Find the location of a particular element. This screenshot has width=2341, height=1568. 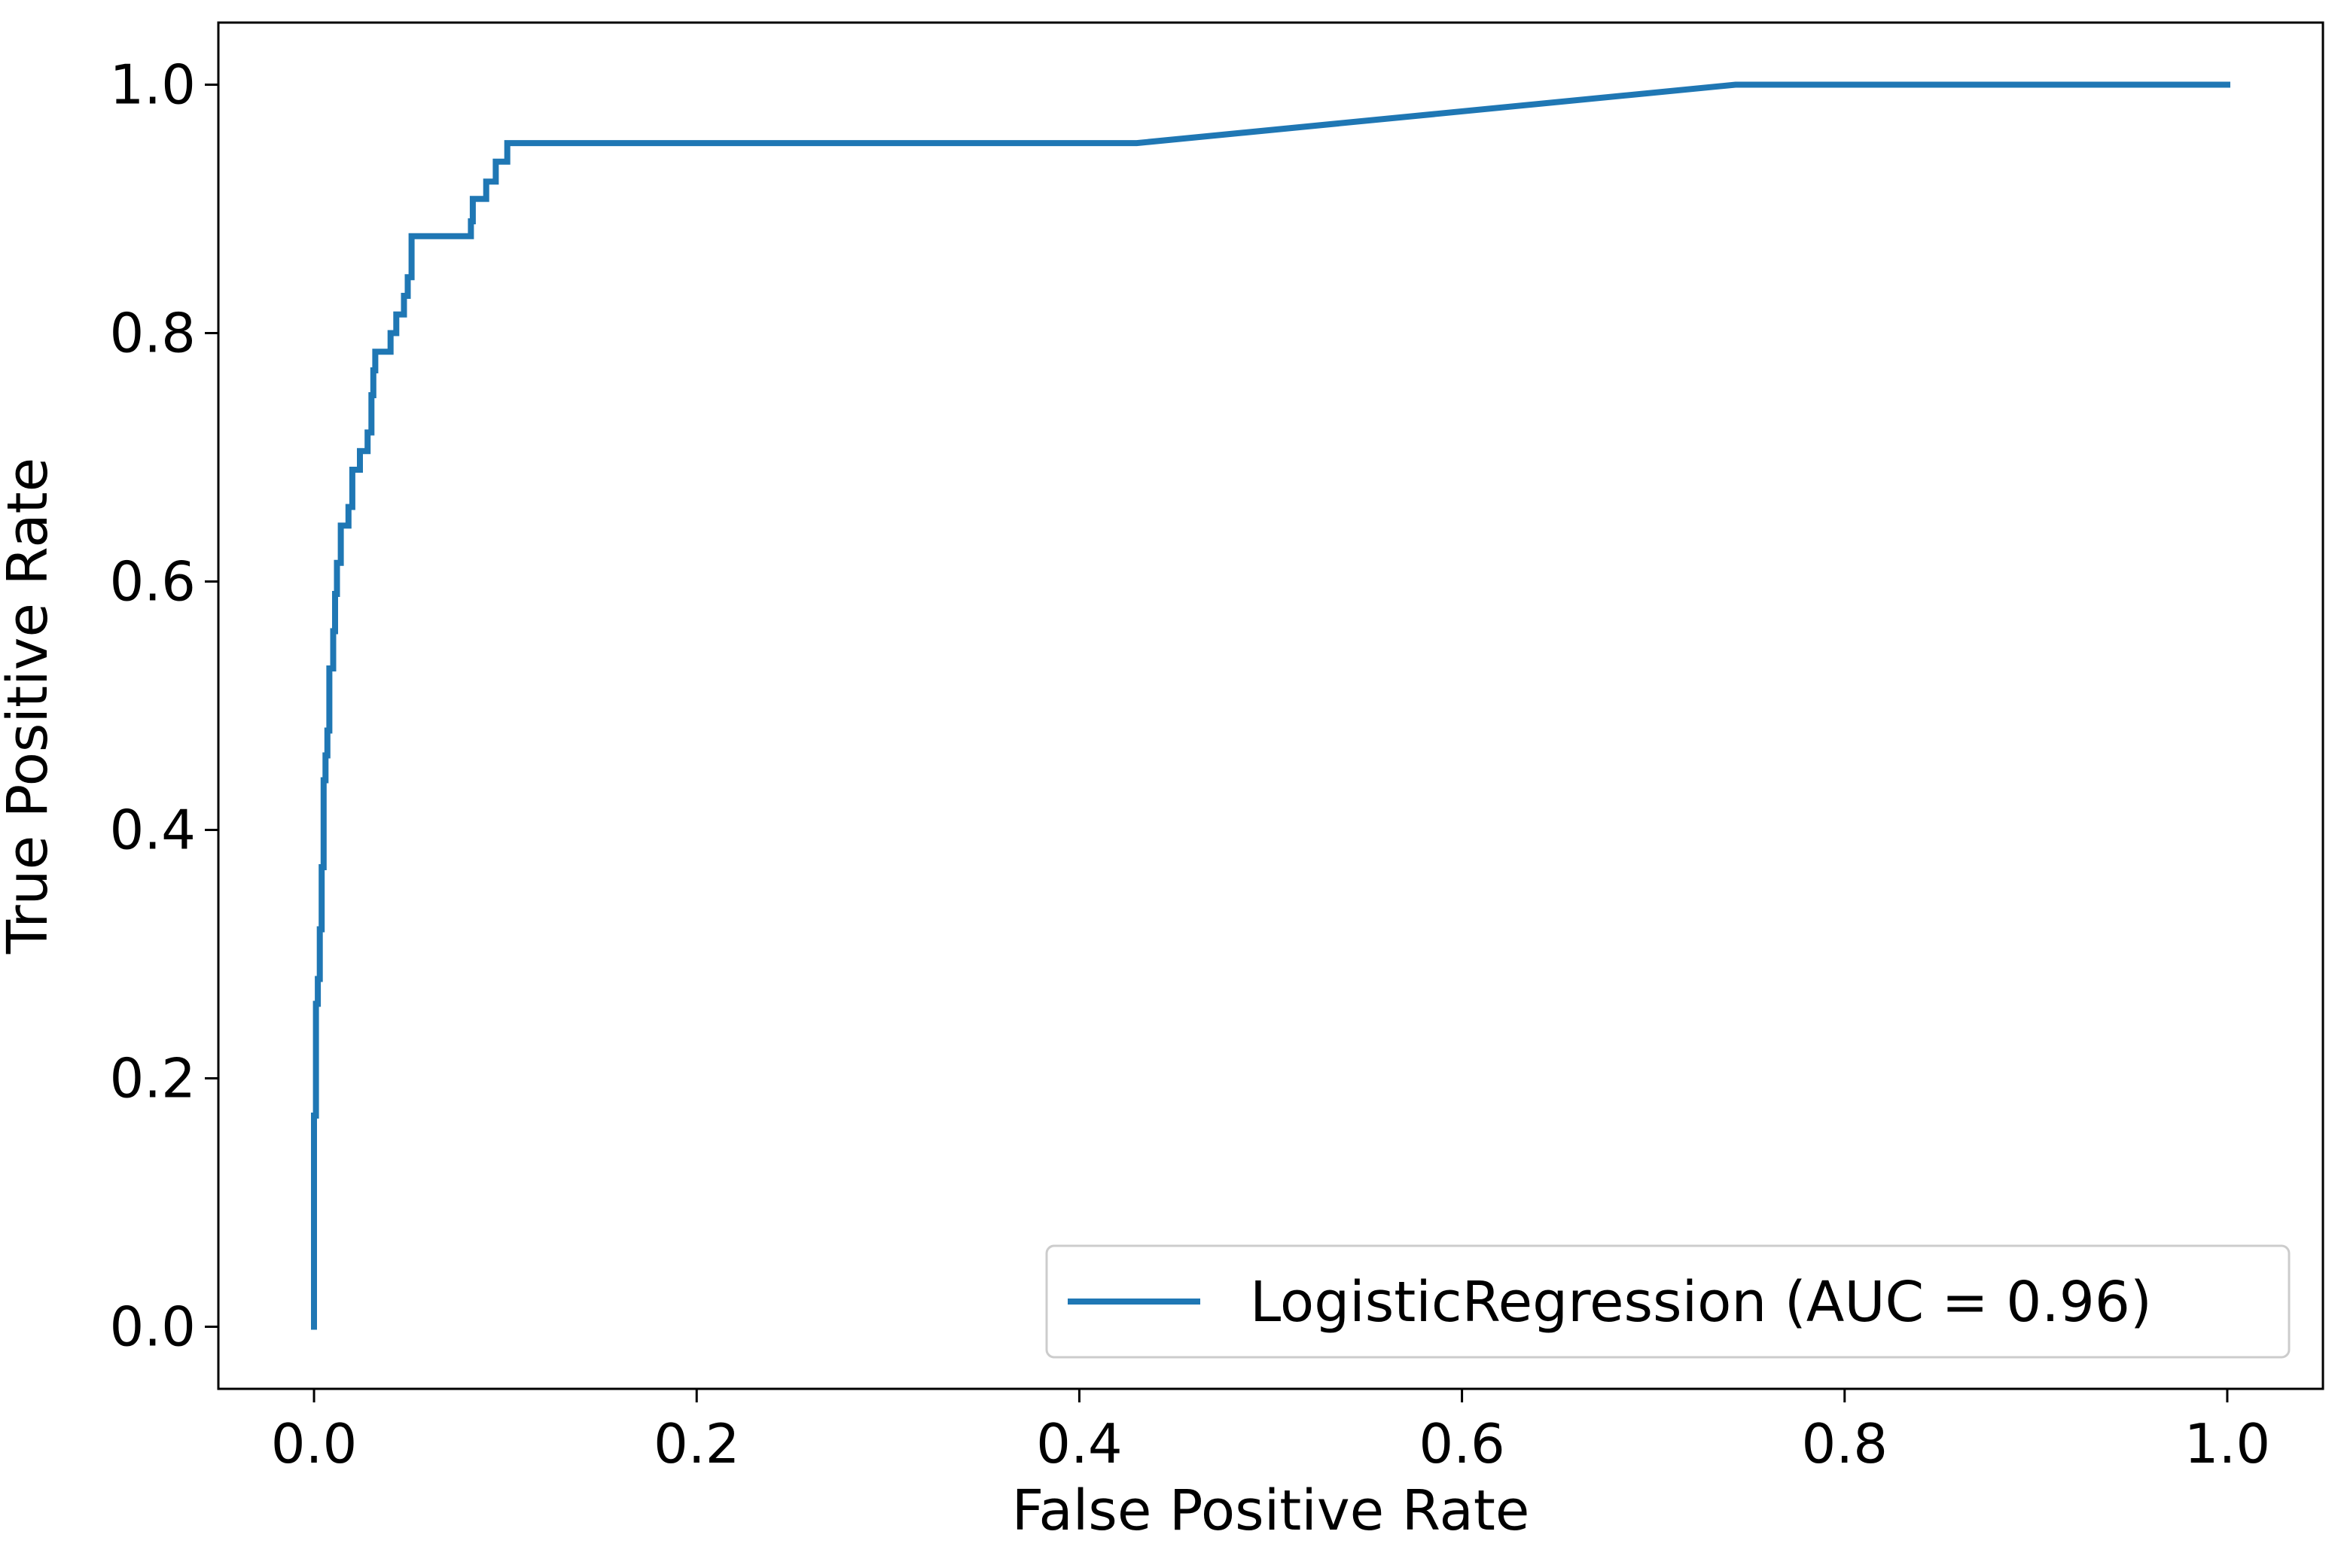

y-tick-label: 1.0 is located at coordinates (152, 85).